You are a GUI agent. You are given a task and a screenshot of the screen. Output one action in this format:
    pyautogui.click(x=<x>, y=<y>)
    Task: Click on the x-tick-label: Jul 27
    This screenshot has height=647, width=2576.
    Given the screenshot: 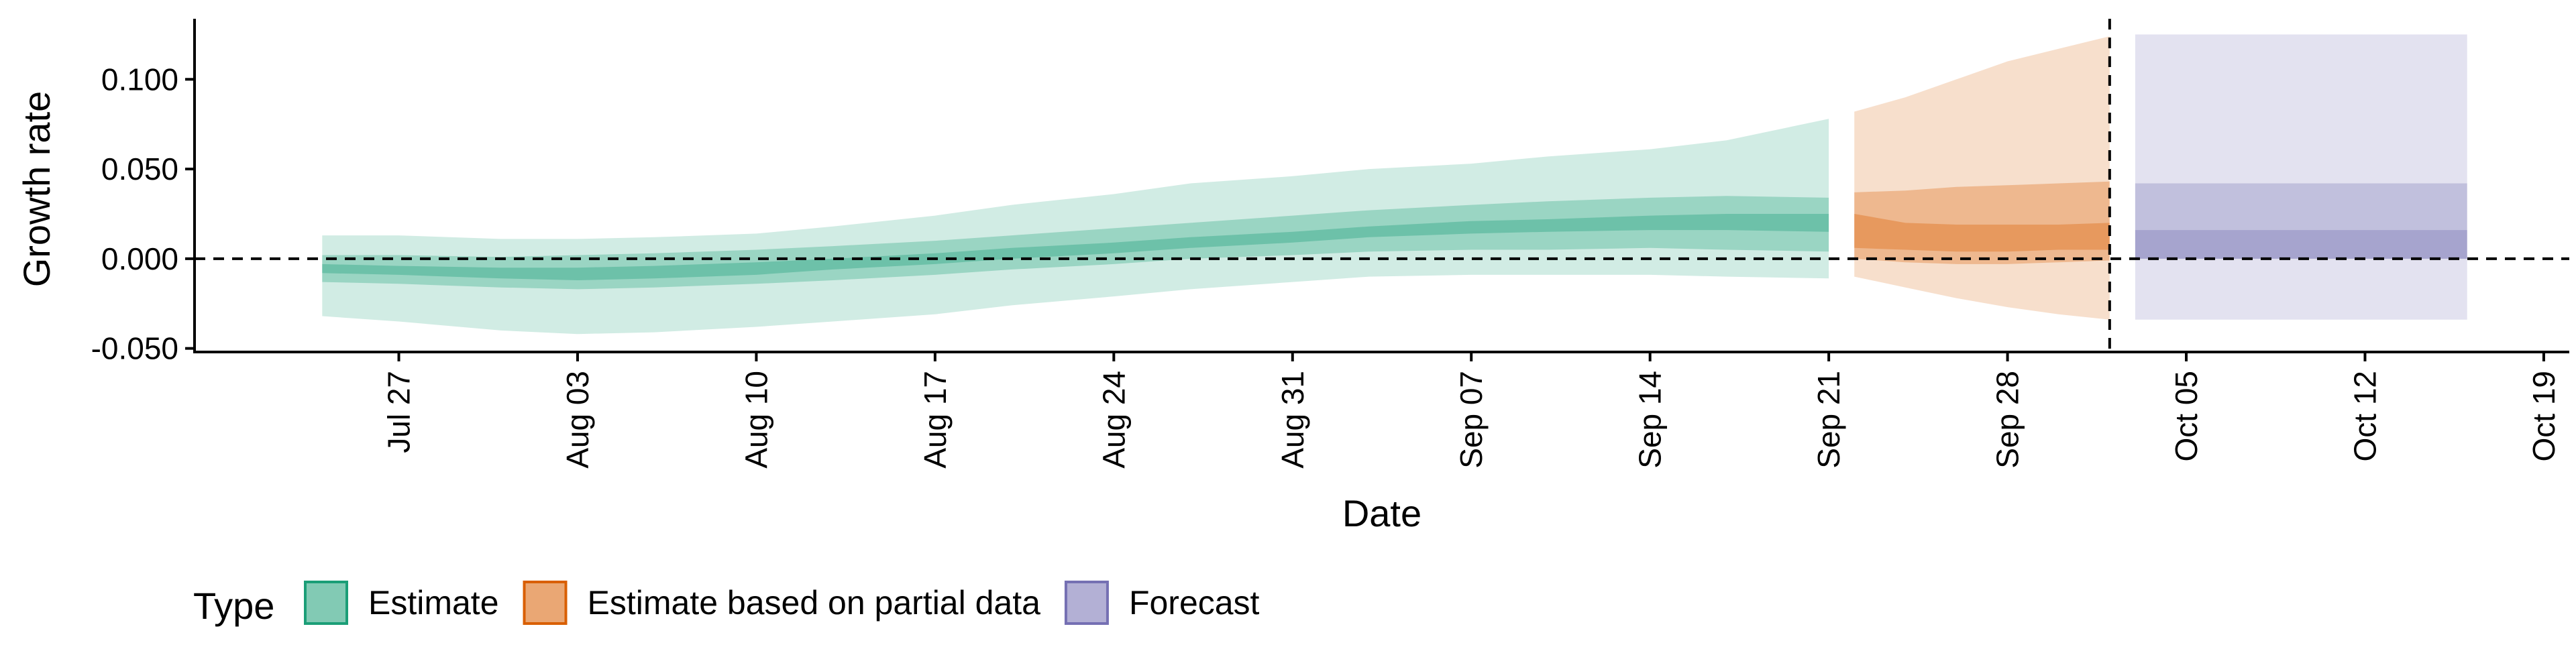 What is the action you would take?
    pyautogui.click(x=399, y=412)
    